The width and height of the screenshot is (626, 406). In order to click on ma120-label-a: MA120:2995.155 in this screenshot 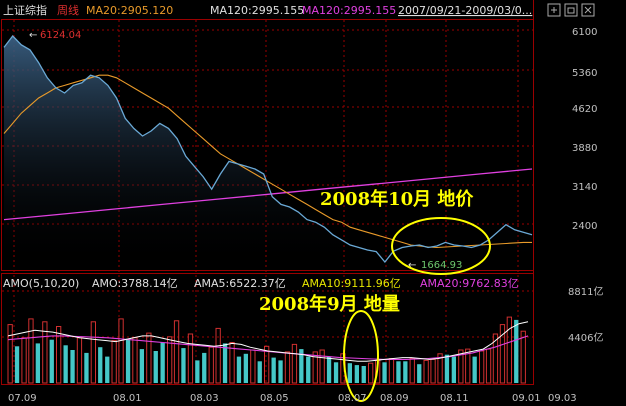, I will do `click(257, 10)`.